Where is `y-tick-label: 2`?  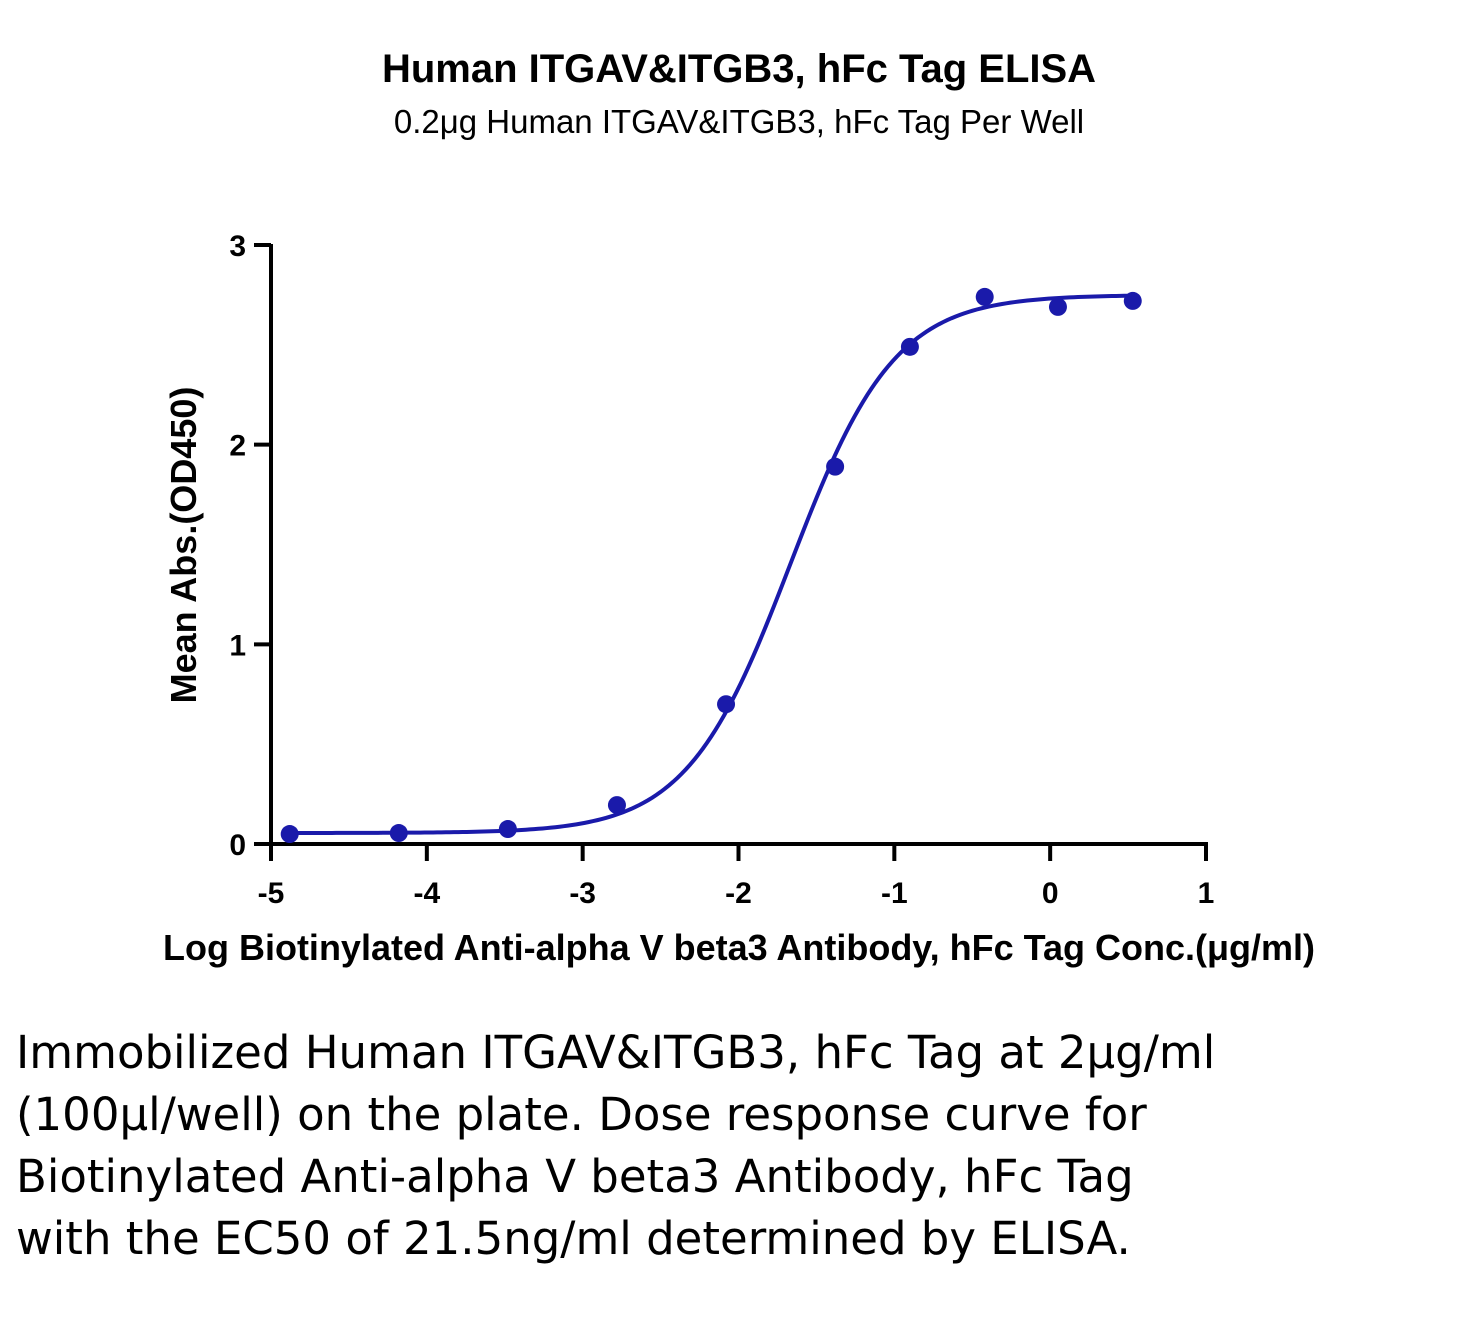 y-tick-label: 2 is located at coordinates (237, 446).